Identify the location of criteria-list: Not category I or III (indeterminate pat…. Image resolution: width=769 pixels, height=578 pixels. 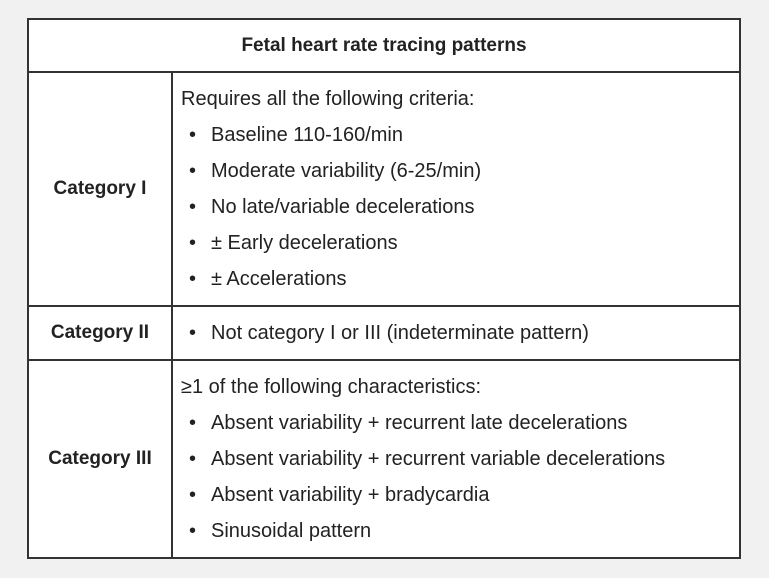
(460, 333).